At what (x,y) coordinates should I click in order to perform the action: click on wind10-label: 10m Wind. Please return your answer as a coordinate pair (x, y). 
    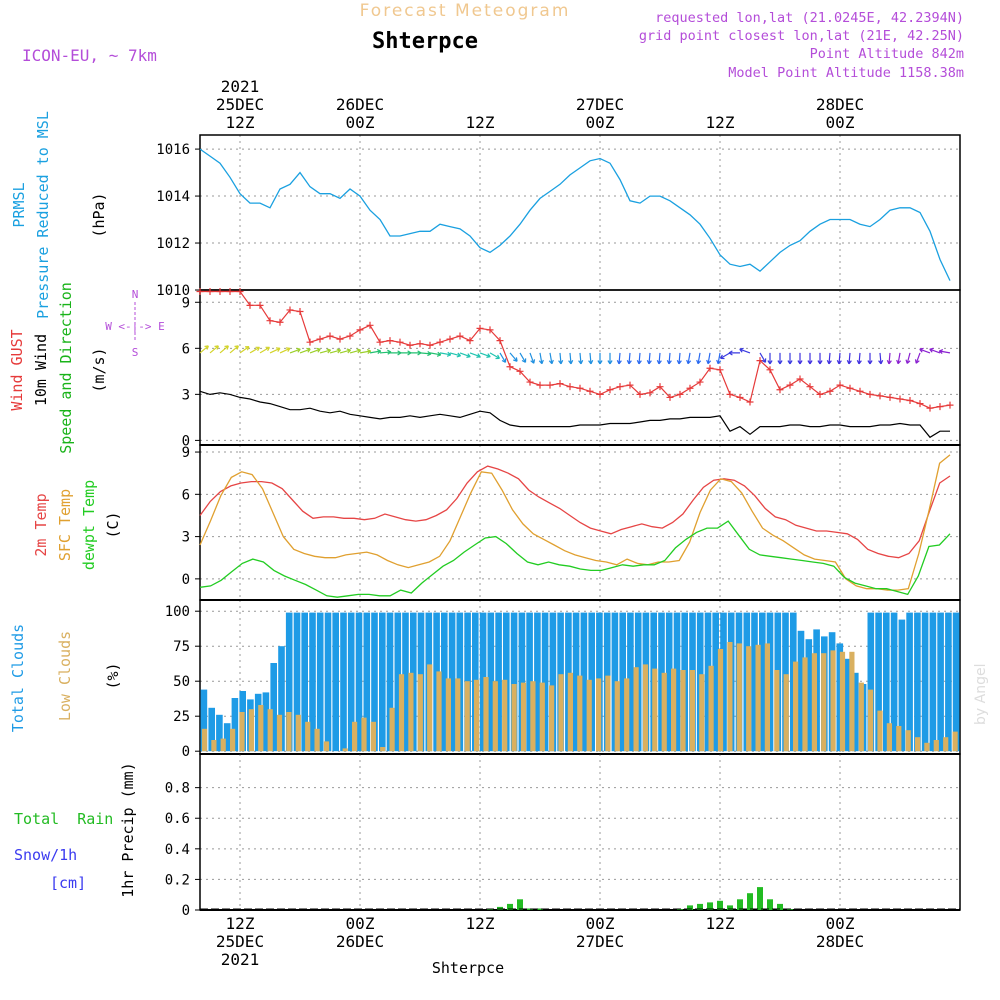
    Looking at the image, I should click on (41, 370).